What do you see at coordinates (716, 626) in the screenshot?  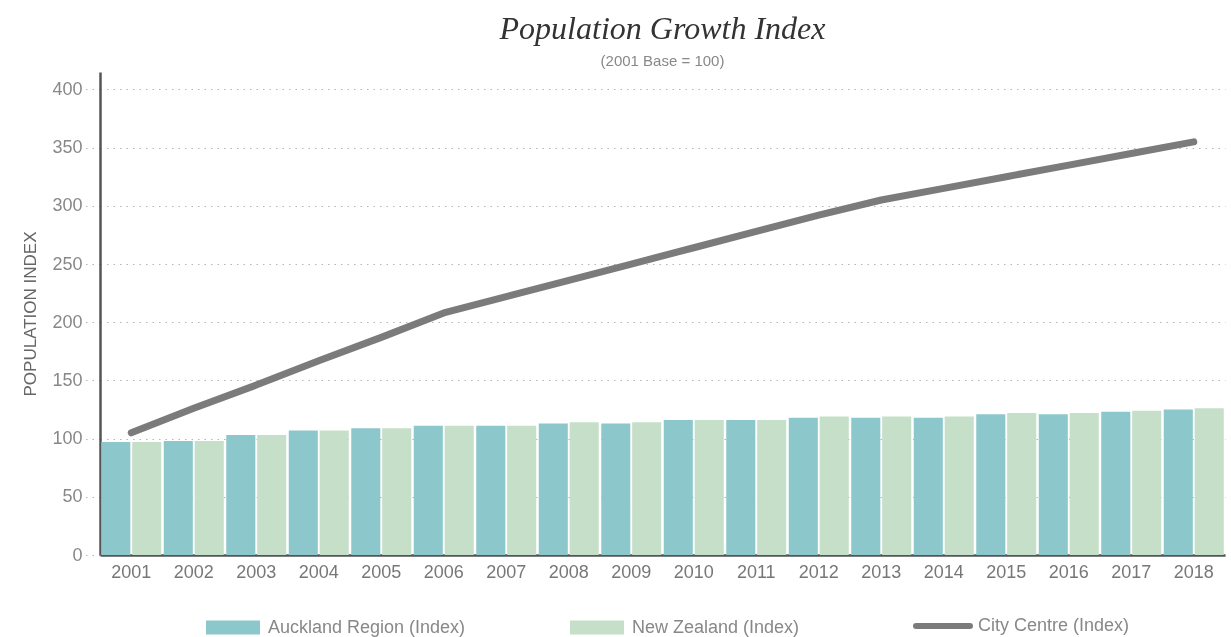 I see `legend-label: New Zealand (Index)` at bounding box center [716, 626].